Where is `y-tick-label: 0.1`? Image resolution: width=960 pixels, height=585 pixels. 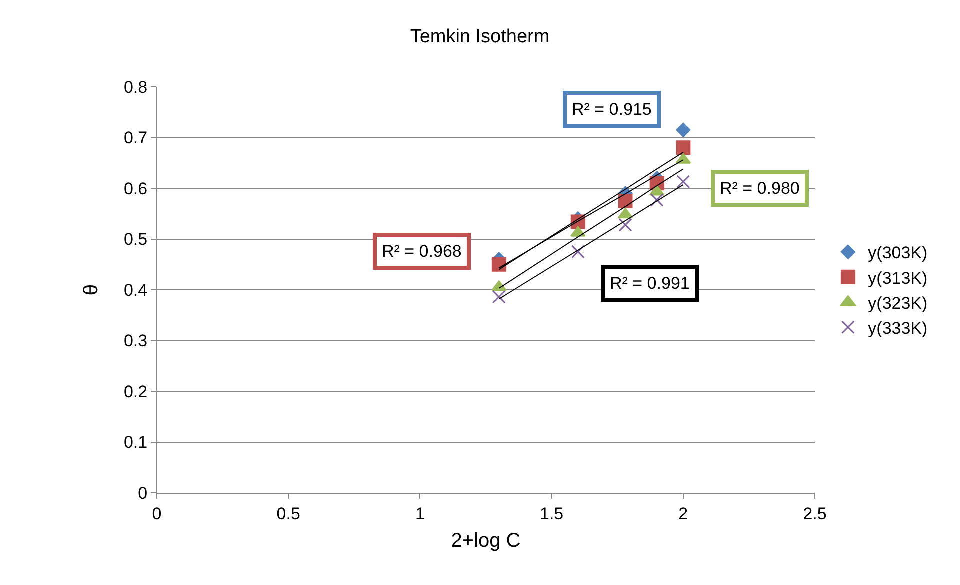 y-tick-label: 0.1 is located at coordinates (136, 442).